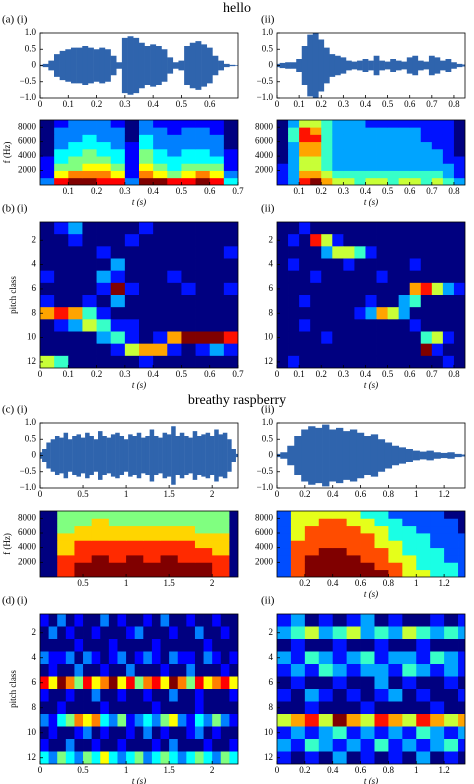 Image resolution: width=474 pixels, height=784 pixels. What do you see at coordinates (27, 126) in the screenshot?
I see `y-tick-label: 8000` at bounding box center [27, 126].